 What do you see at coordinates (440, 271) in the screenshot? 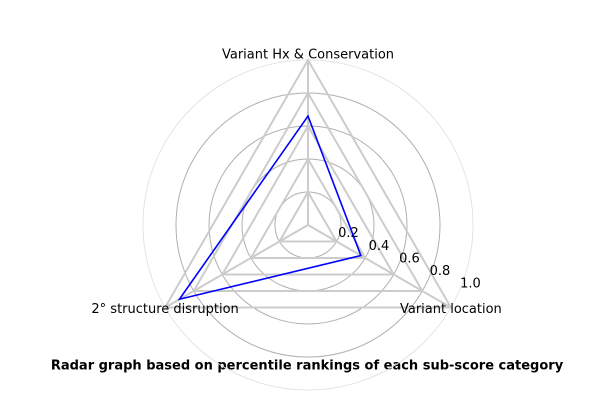
I see `r-tick-label: 0.8` at bounding box center [440, 271].